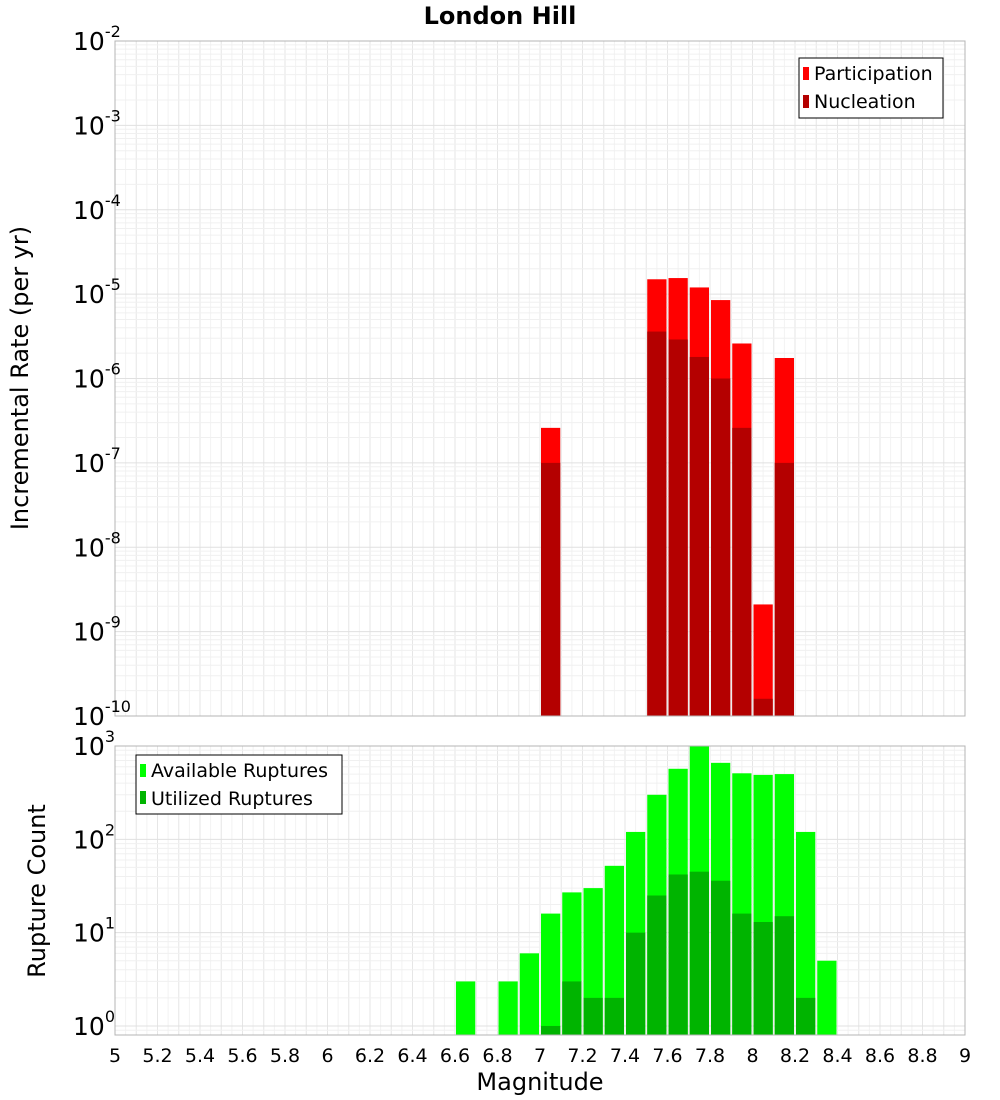 Image resolution: width=1000 pixels, height=1100 pixels. Describe the element at coordinates (327, 1056) in the screenshot. I see `x-tick-label: 6` at that location.